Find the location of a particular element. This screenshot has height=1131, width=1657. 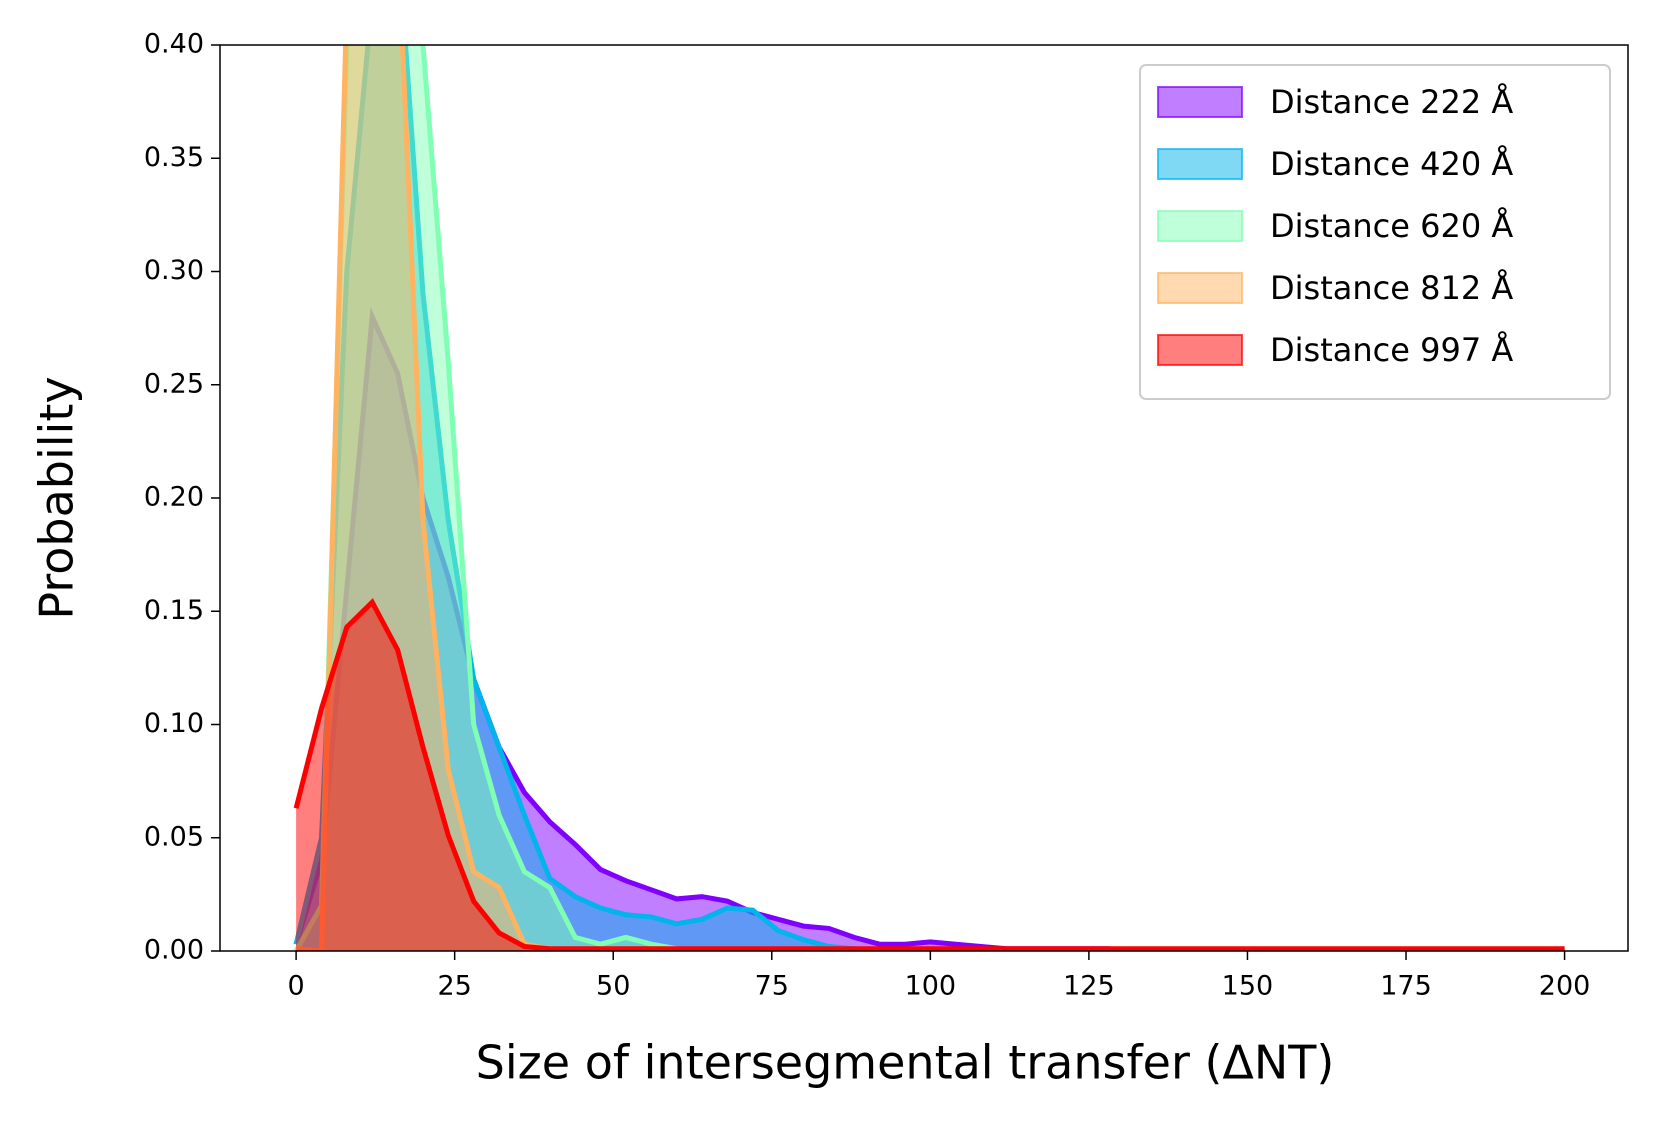

y-tick-label: 0.40 is located at coordinates (174, 44).